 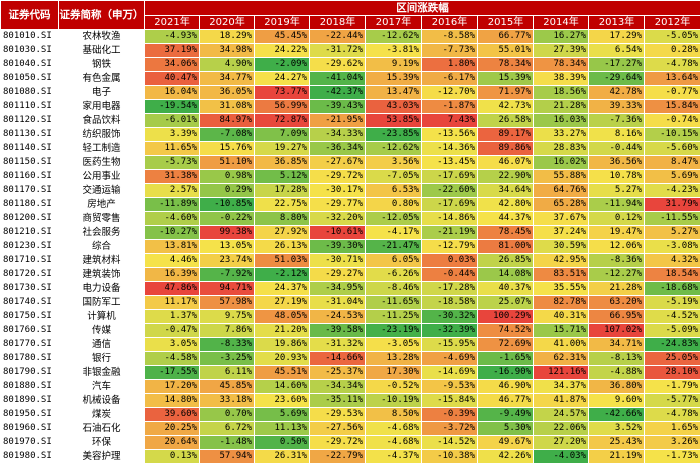 I want to click on security-code: 801030.SI, so click(x=30, y=51).